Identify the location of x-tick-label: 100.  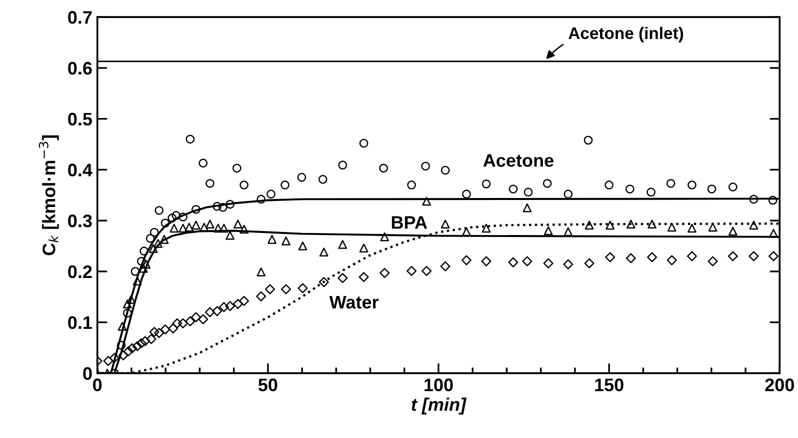
(438, 385).